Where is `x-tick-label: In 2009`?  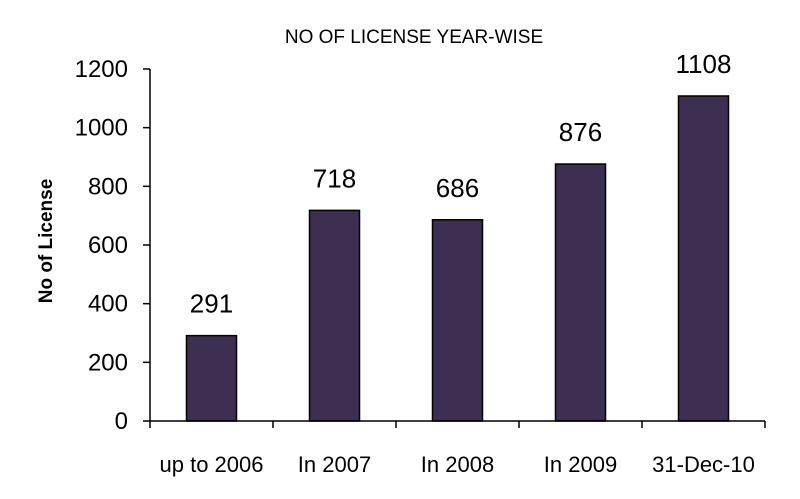 x-tick-label: In 2009 is located at coordinates (580, 464).